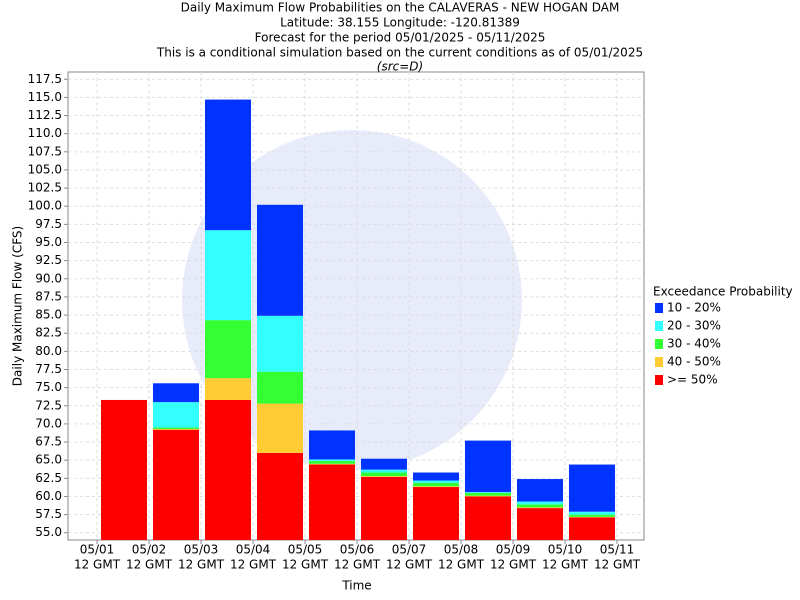 The image size is (800, 600). Describe the element at coordinates (45, 79) in the screenshot. I see `y-tick-label: 117.5` at that location.